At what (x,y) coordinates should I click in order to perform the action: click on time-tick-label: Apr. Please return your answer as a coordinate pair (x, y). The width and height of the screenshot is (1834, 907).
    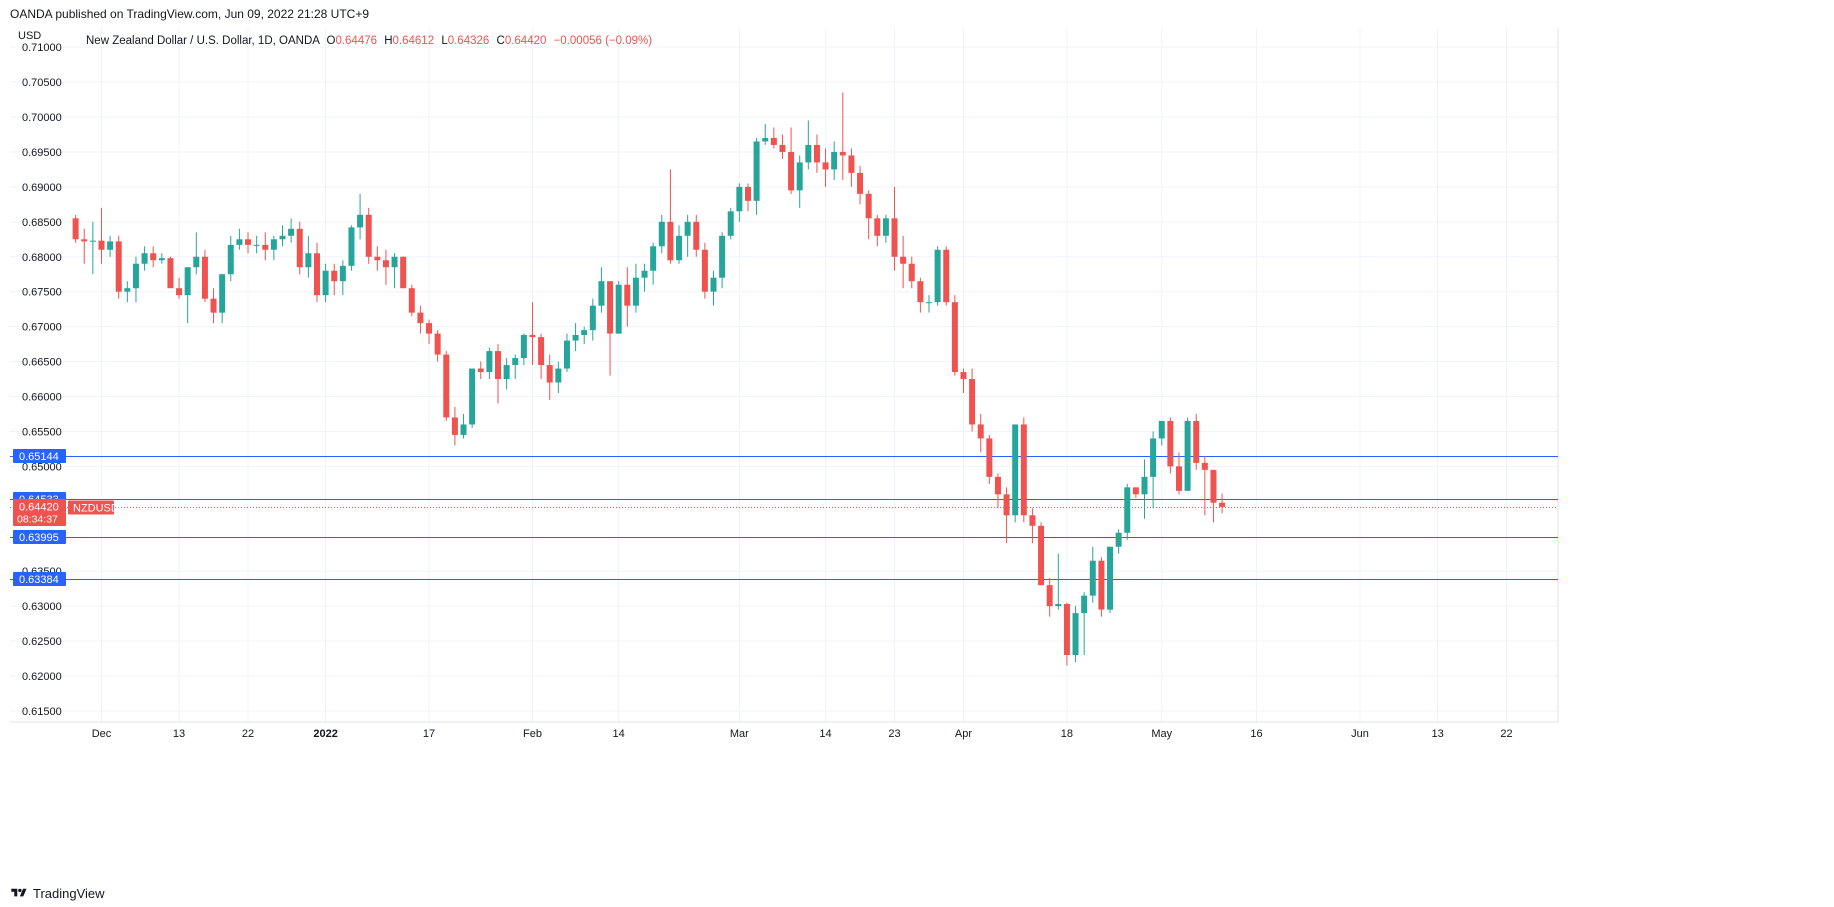
    Looking at the image, I should click on (963, 734).